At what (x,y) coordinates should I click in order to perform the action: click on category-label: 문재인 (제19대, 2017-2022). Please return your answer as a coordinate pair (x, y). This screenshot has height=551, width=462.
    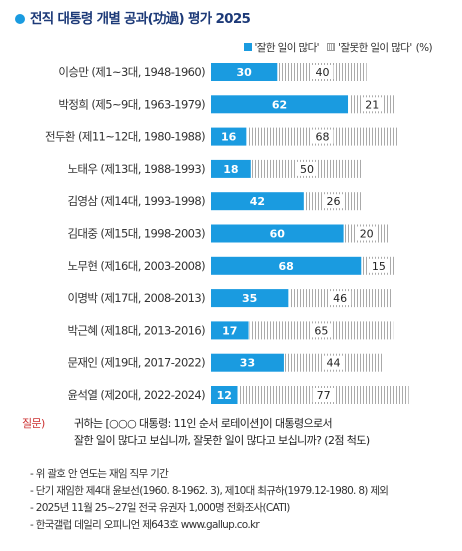
    Looking at the image, I should click on (136, 363).